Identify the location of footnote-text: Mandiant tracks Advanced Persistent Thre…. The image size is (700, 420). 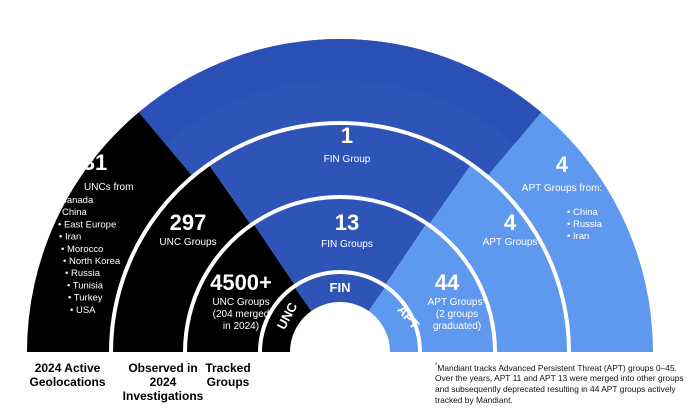
(559, 383).